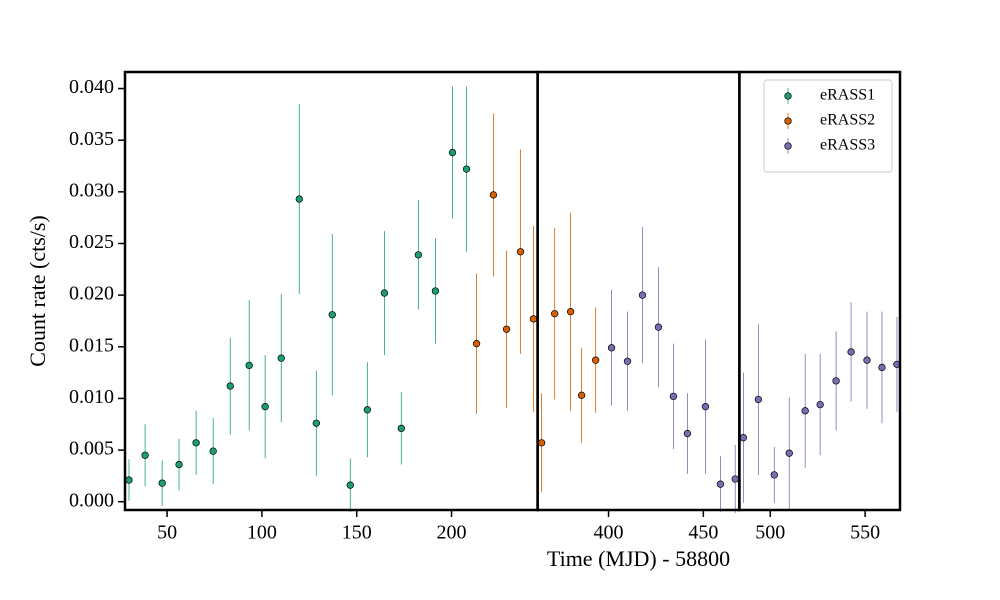  What do you see at coordinates (847, 145) in the screenshot?
I see `legend-label: eRASS3` at bounding box center [847, 145].